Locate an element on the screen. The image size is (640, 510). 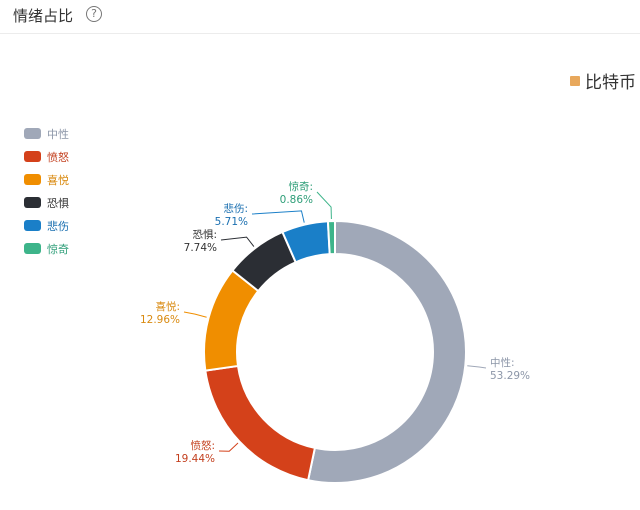
slice-label-name: 喜悦: is located at coordinates (167, 306).